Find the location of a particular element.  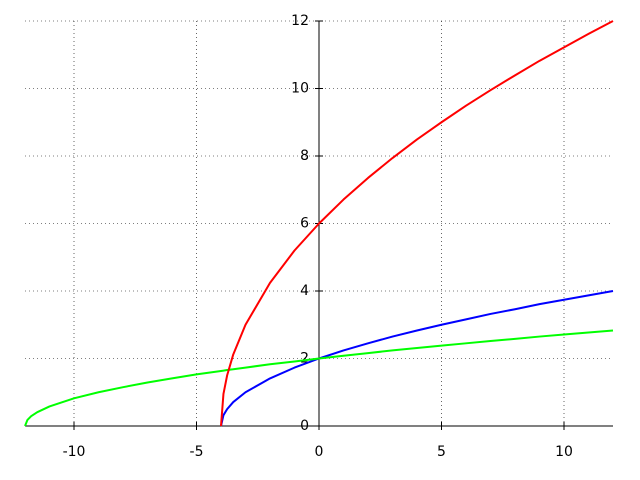

y-tick-label: 6 is located at coordinates (304, 224).